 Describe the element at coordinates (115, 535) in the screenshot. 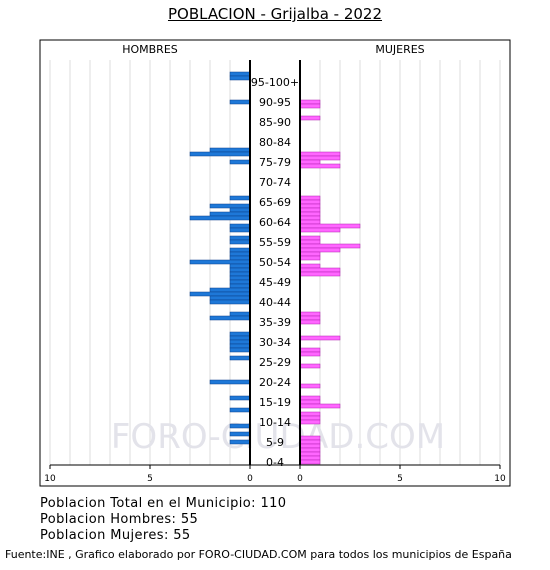

I see `stat-mujeres: Poblacion Mujeres: 55` at that location.